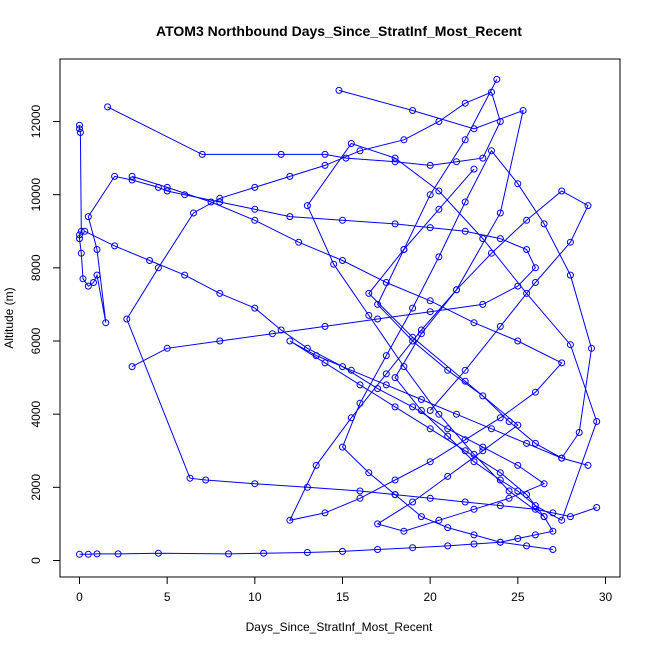 The image size is (650, 650). What do you see at coordinates (45, 334) in the screenshot?
I see `y-axis: 0 2000 4000 6000 8000 10000 12000` at bounding box center [45, 334].